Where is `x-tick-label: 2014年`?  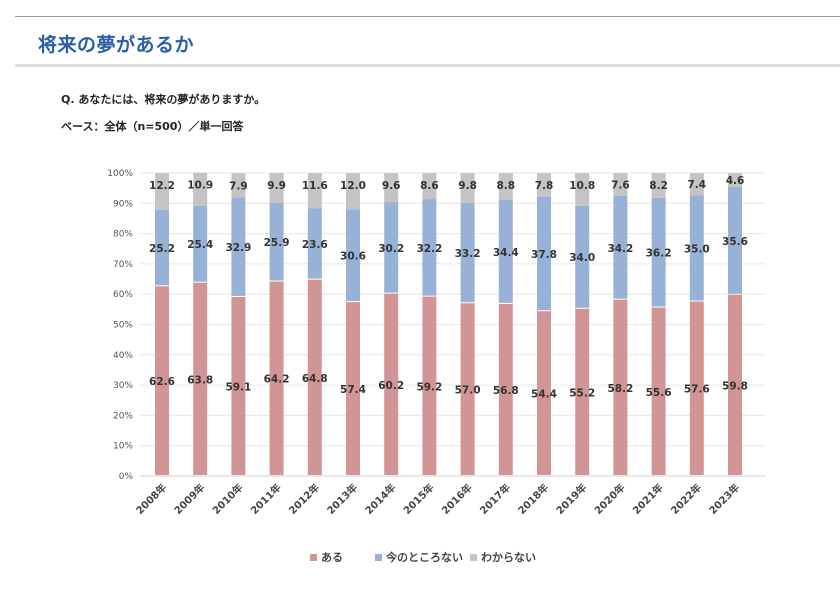
x-tick-label: 2014年 is located at coordinates (380, 499).